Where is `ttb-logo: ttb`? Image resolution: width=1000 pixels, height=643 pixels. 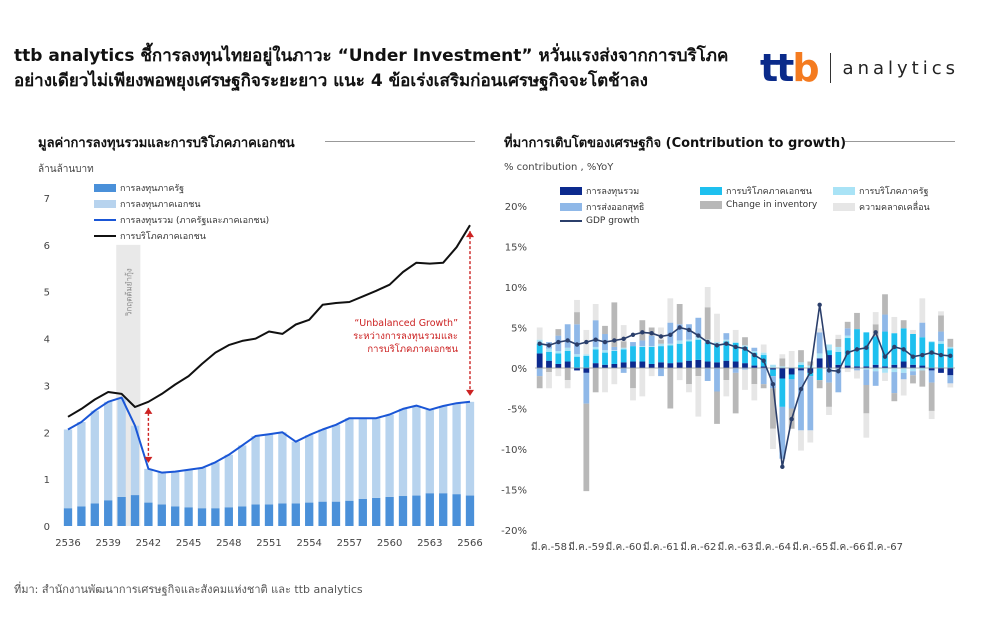 ttb-logo: ttb is located at coordinates (790, 68).